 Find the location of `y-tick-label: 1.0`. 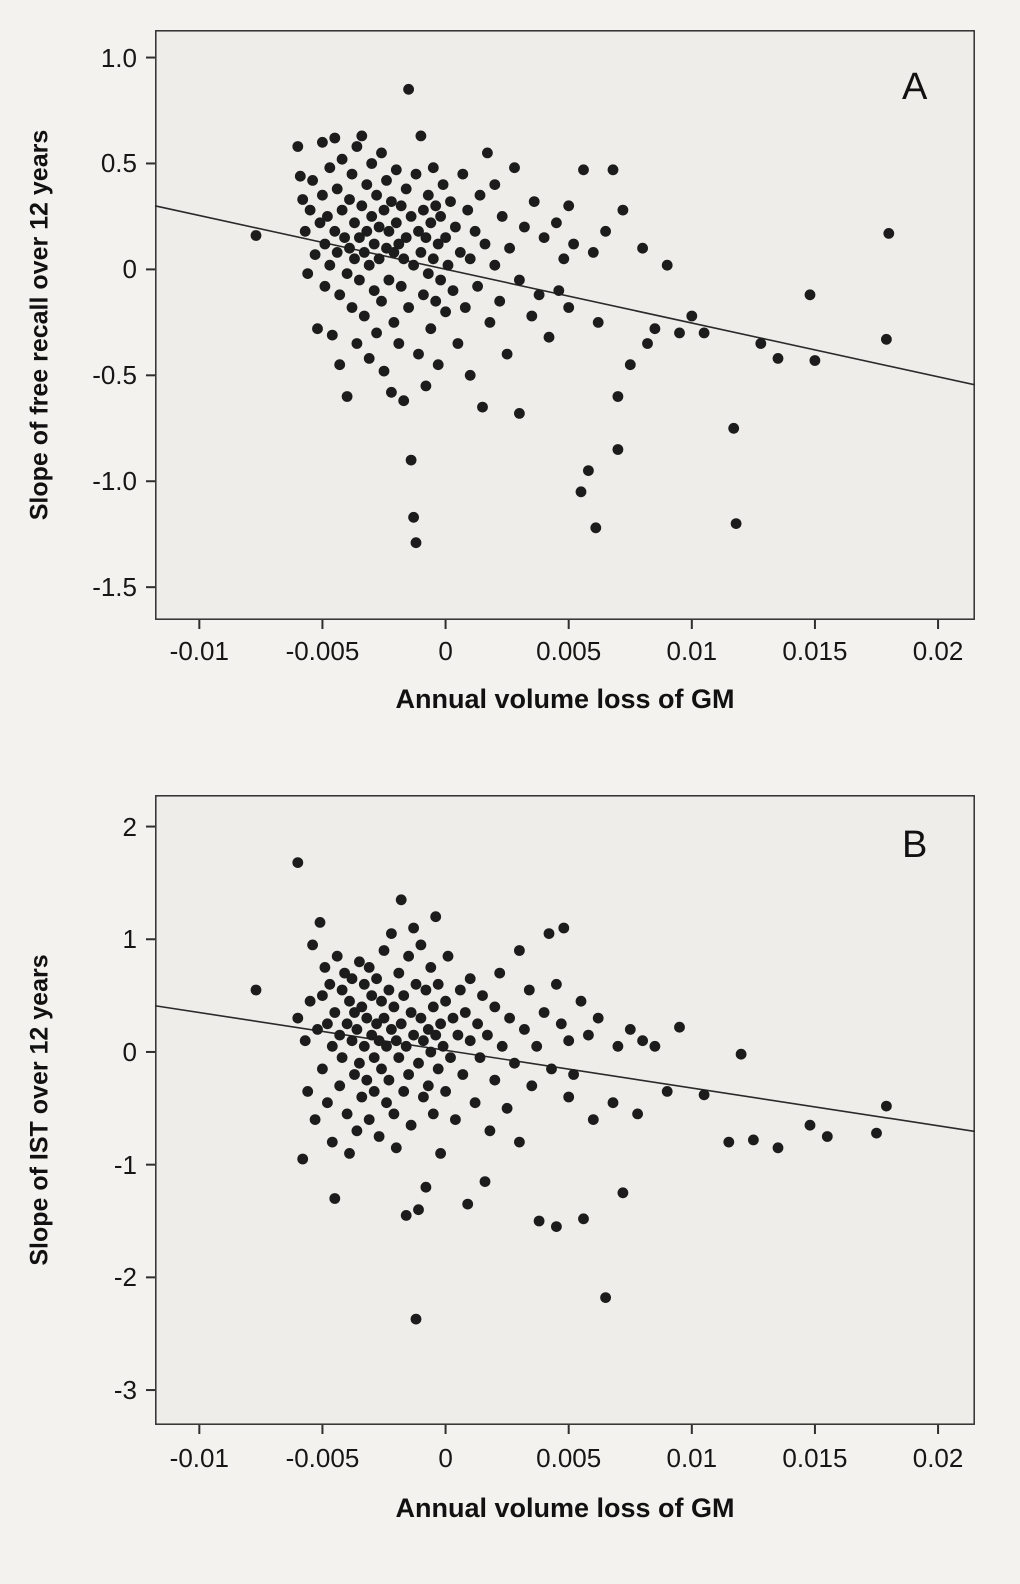

y-tick-label: 1.0 is located at coordinates (118, 57).